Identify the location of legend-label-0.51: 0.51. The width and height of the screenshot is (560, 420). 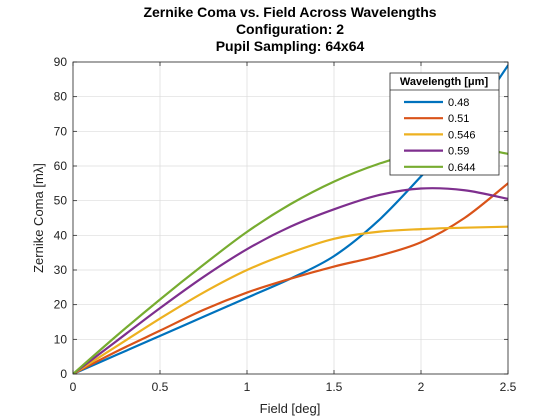
(458, 119).